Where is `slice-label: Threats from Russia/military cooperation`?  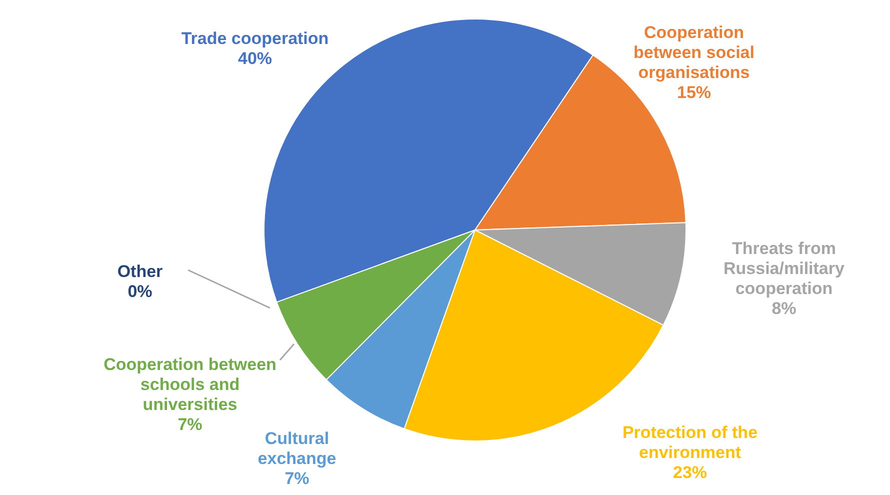 slice-label: Threats from Russia/military cooperation is located at coordinates (785, 268).